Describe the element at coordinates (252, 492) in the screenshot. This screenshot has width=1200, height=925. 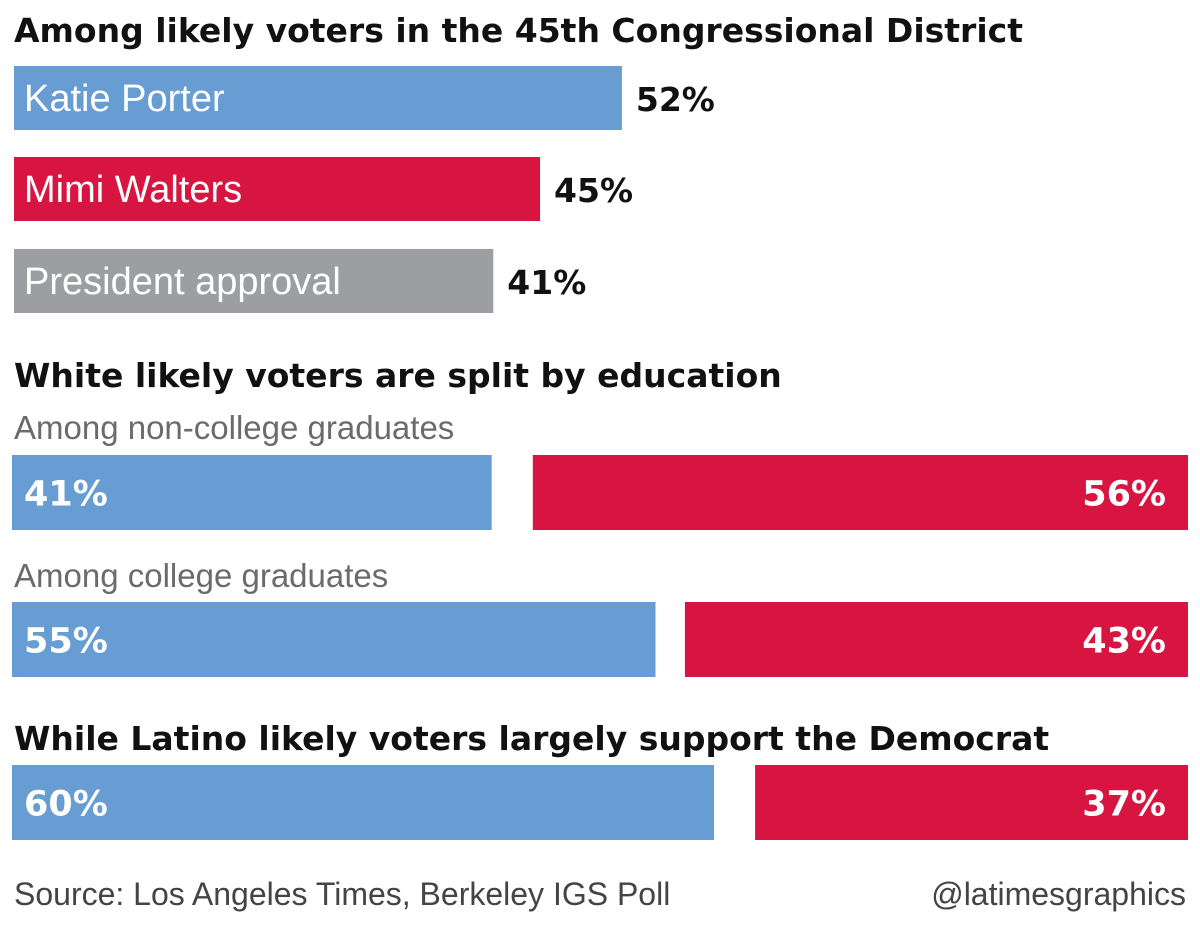
I see `non-college-democrat-bar` at that location.